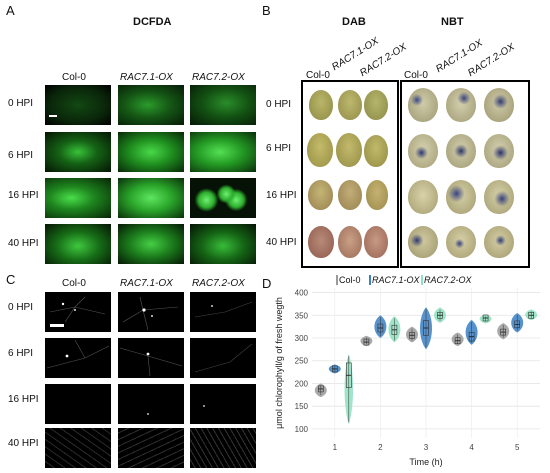  What do you see at coordinates (223, 152) in the screenshot?
I see `dcfda-image-rac72-6hpi` at bounding box center [223, 152].